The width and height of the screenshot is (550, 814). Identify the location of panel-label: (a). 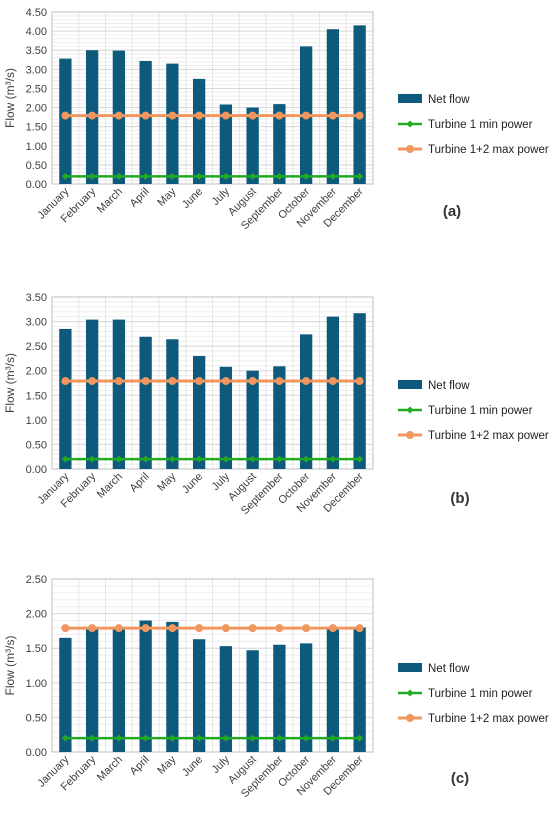
(452, 211).